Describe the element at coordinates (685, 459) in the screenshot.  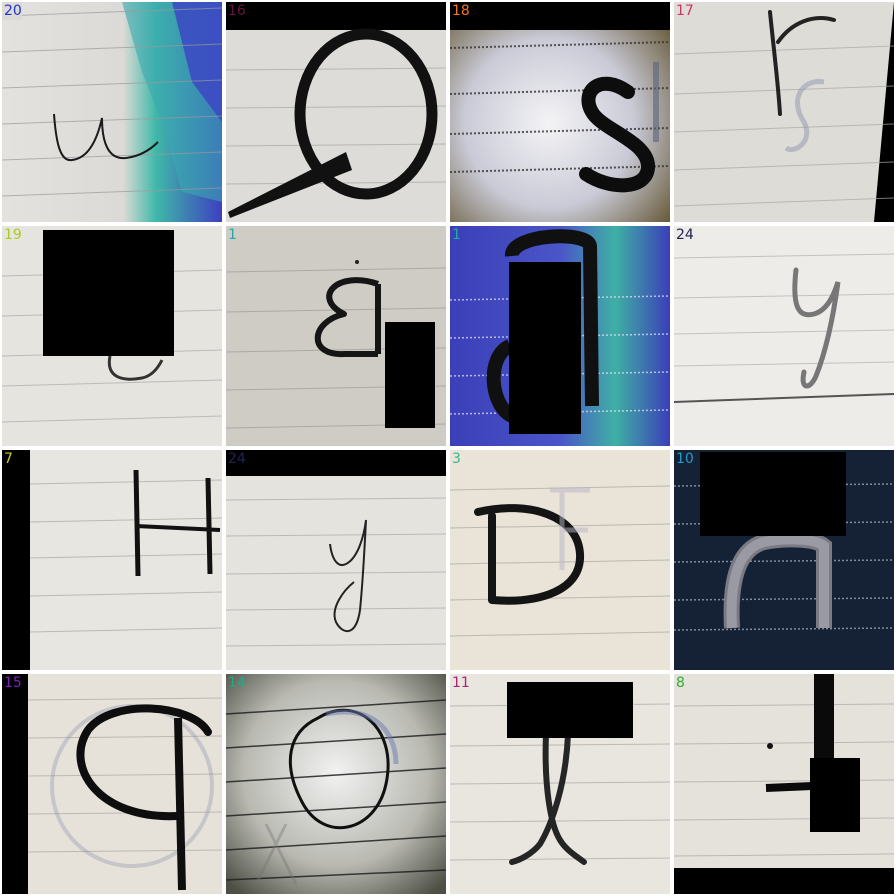
I see `tile-label: 10` at that location.